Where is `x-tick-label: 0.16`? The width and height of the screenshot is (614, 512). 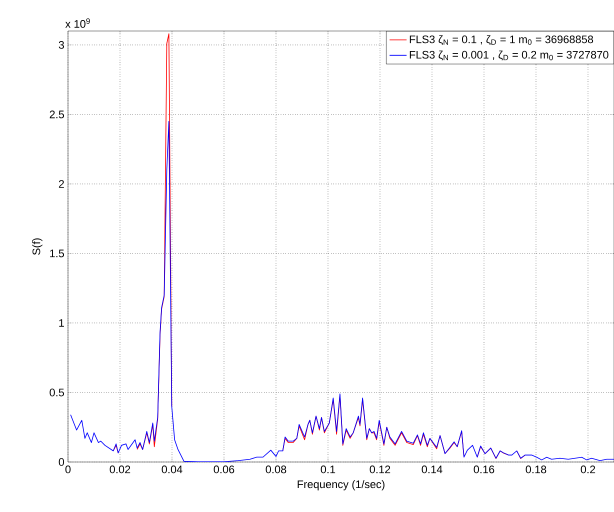 x-tick-label: 0.16 is located at coordinates (484, 470).